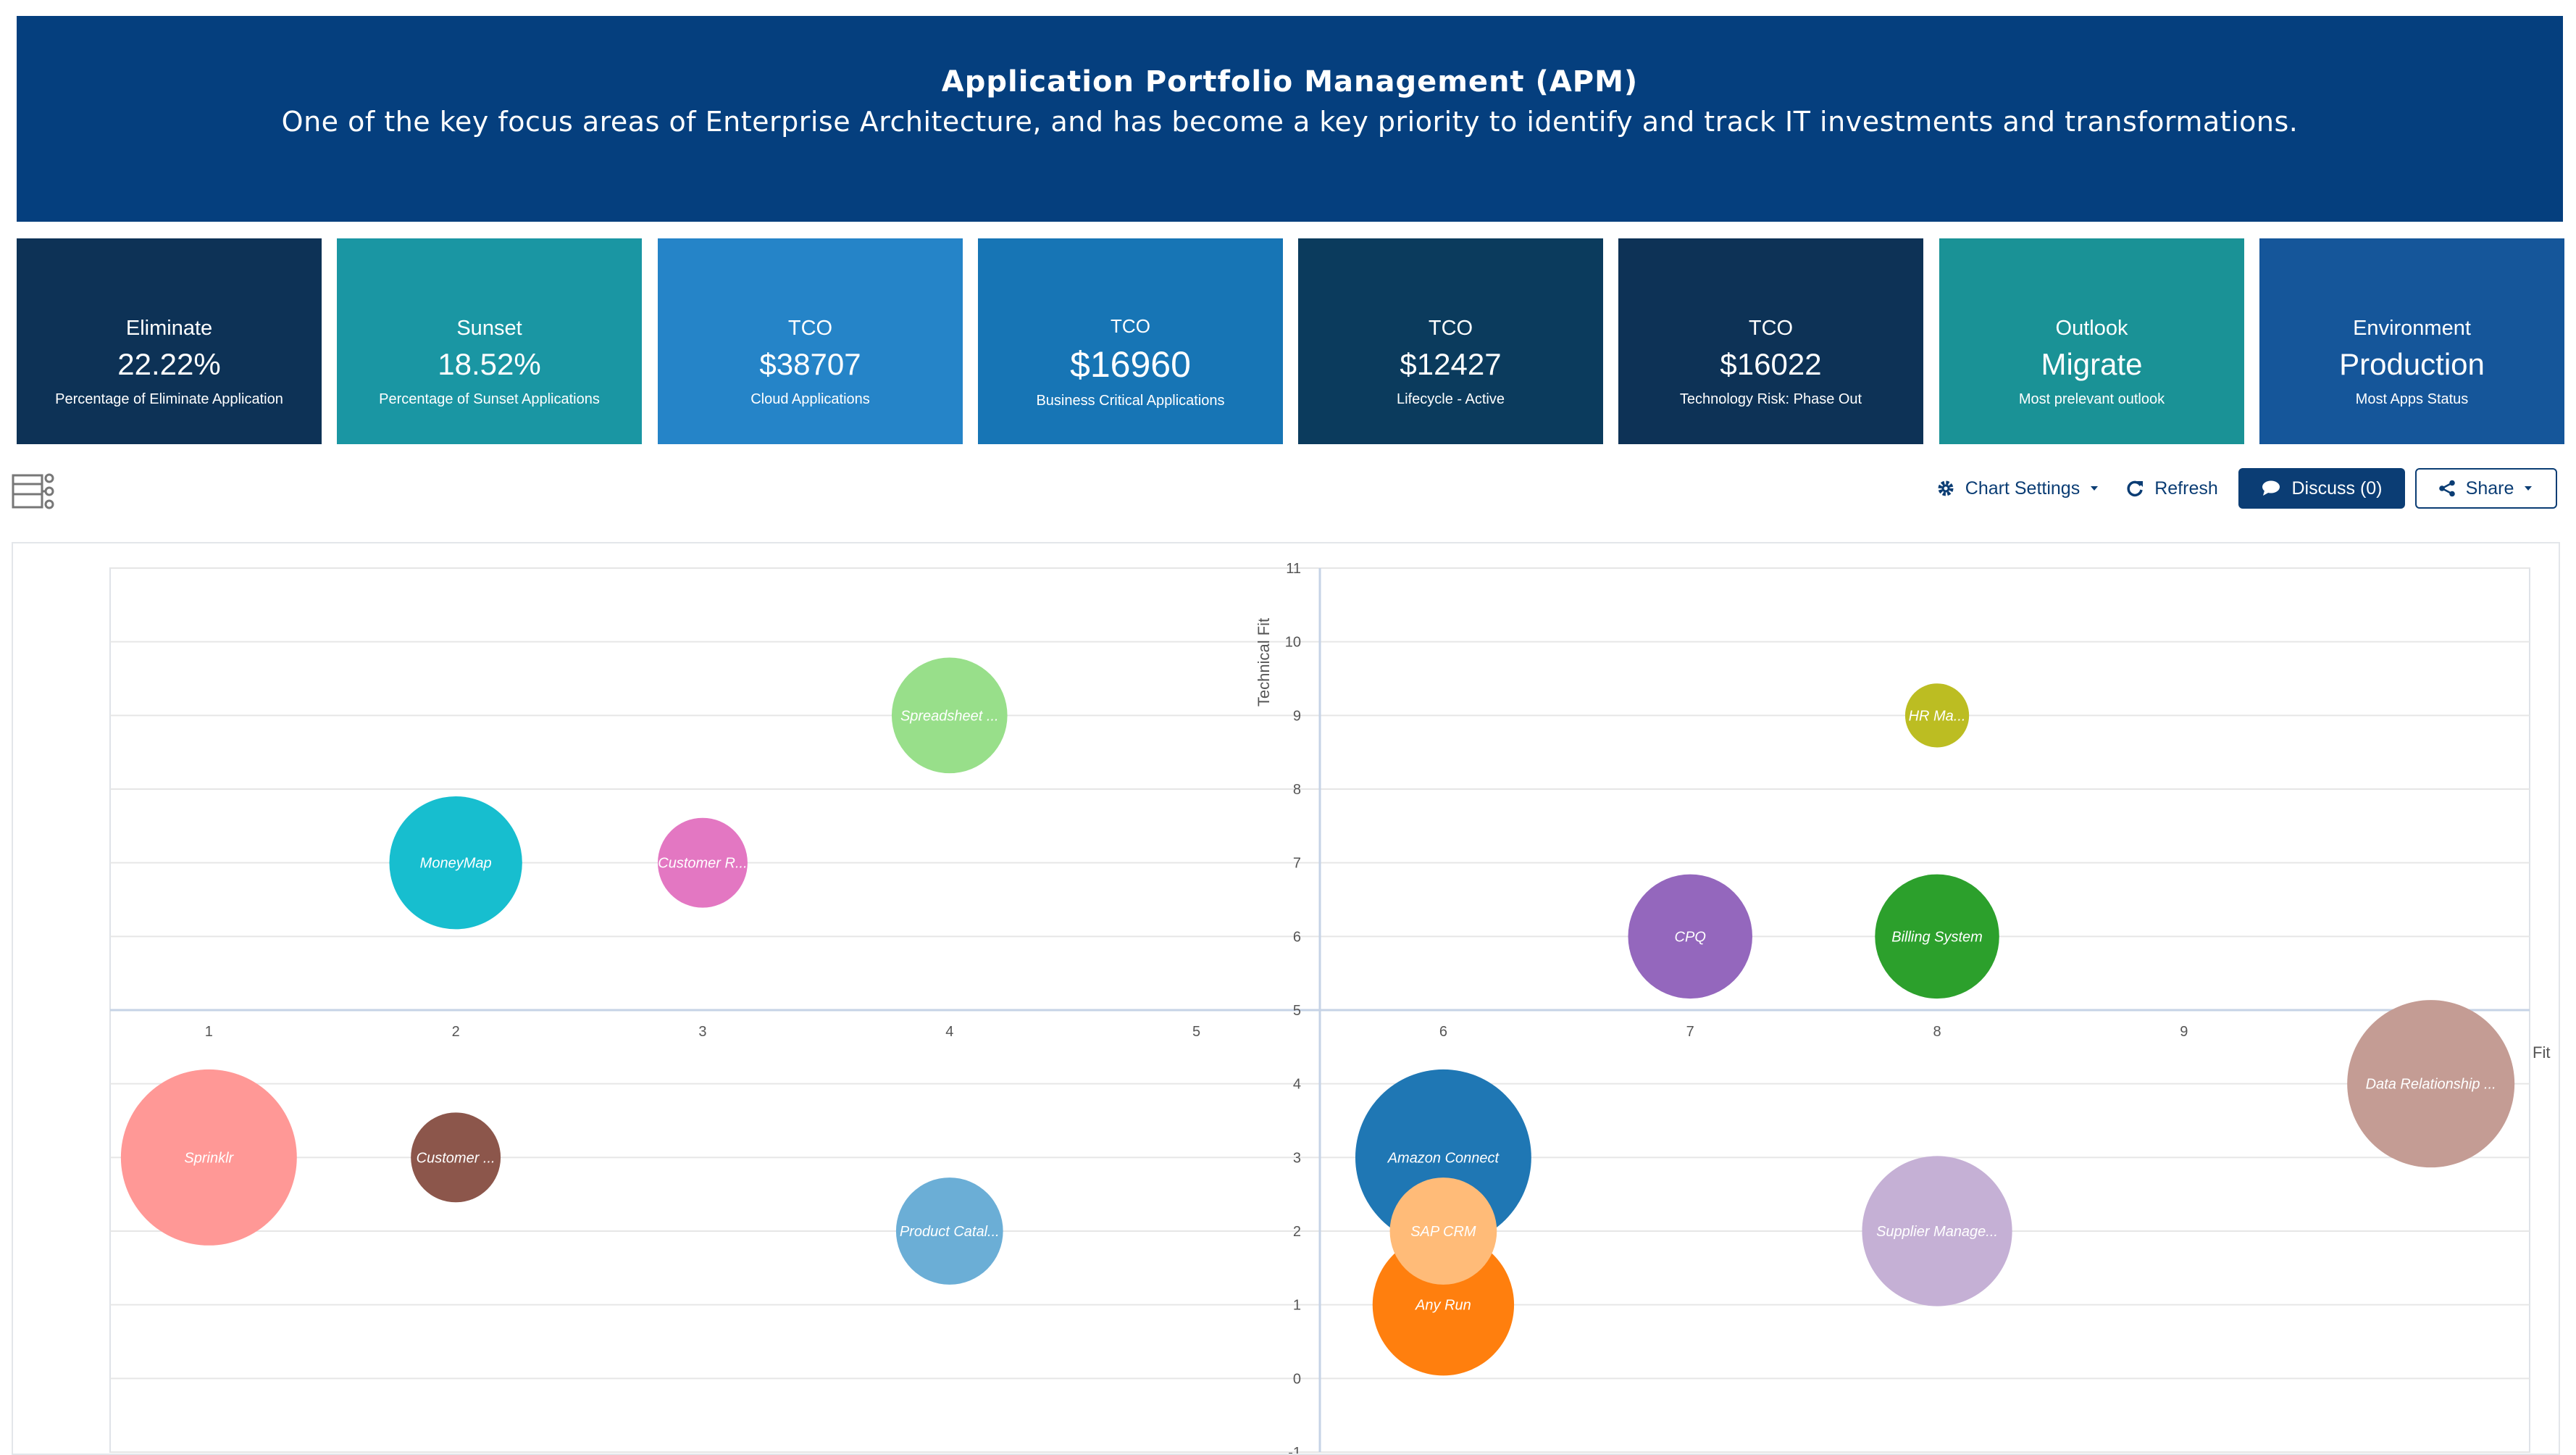 The image size is (2576, 1455). What do you see at coordinates (2184, 1032) in the screenshot?
I see `x-tick-label: 9` at bounding box center [2184, 1032].